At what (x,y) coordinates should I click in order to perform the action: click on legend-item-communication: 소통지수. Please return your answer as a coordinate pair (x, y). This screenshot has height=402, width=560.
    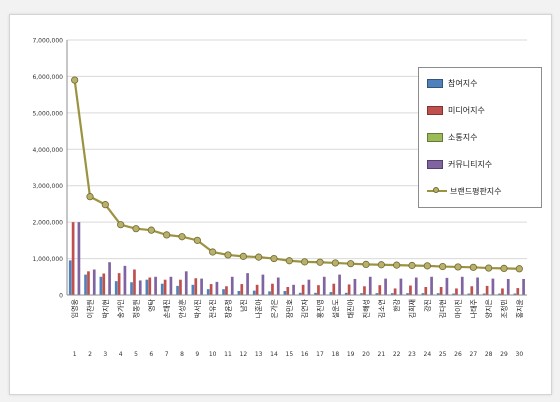
    Looking at the image, I should click on (452, 137).